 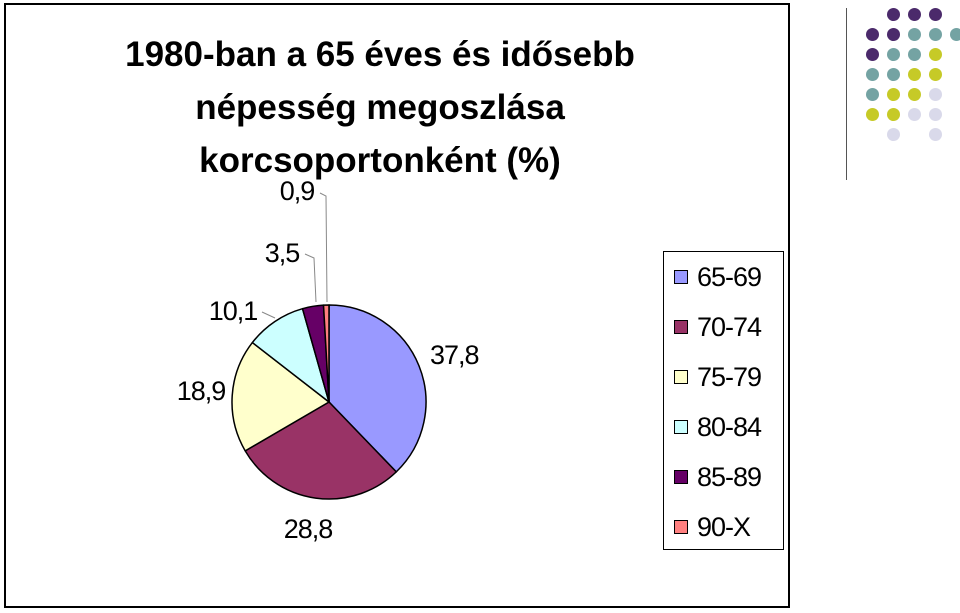 I want to click on chart-title-line-3: korcsoportonként (%), so click(x=380, y=160).